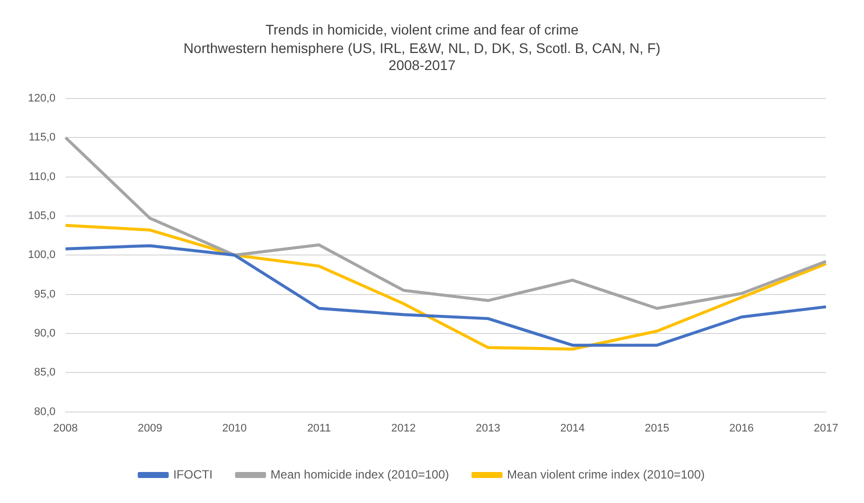 Image resolution: width=864 pixels, height=503 pixels. What do you see at coordinates (42, 176) in the screenshot?
I see `y-tick-label: 110,0` at bounding box center [42, 176].